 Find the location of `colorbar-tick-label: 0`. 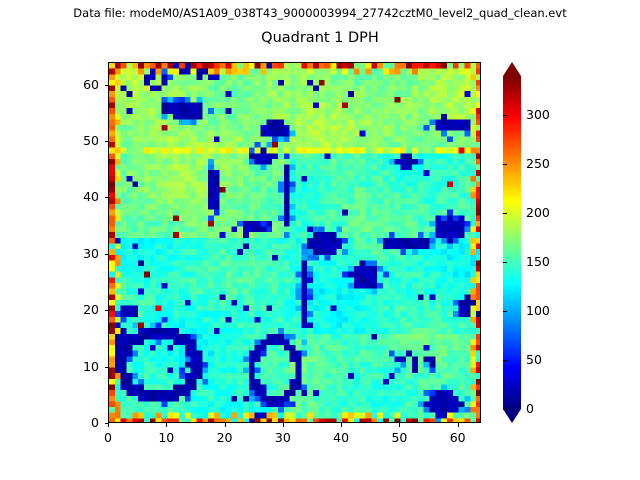

colorbar-tick-label: 0 is located at coordinates (530, 408).